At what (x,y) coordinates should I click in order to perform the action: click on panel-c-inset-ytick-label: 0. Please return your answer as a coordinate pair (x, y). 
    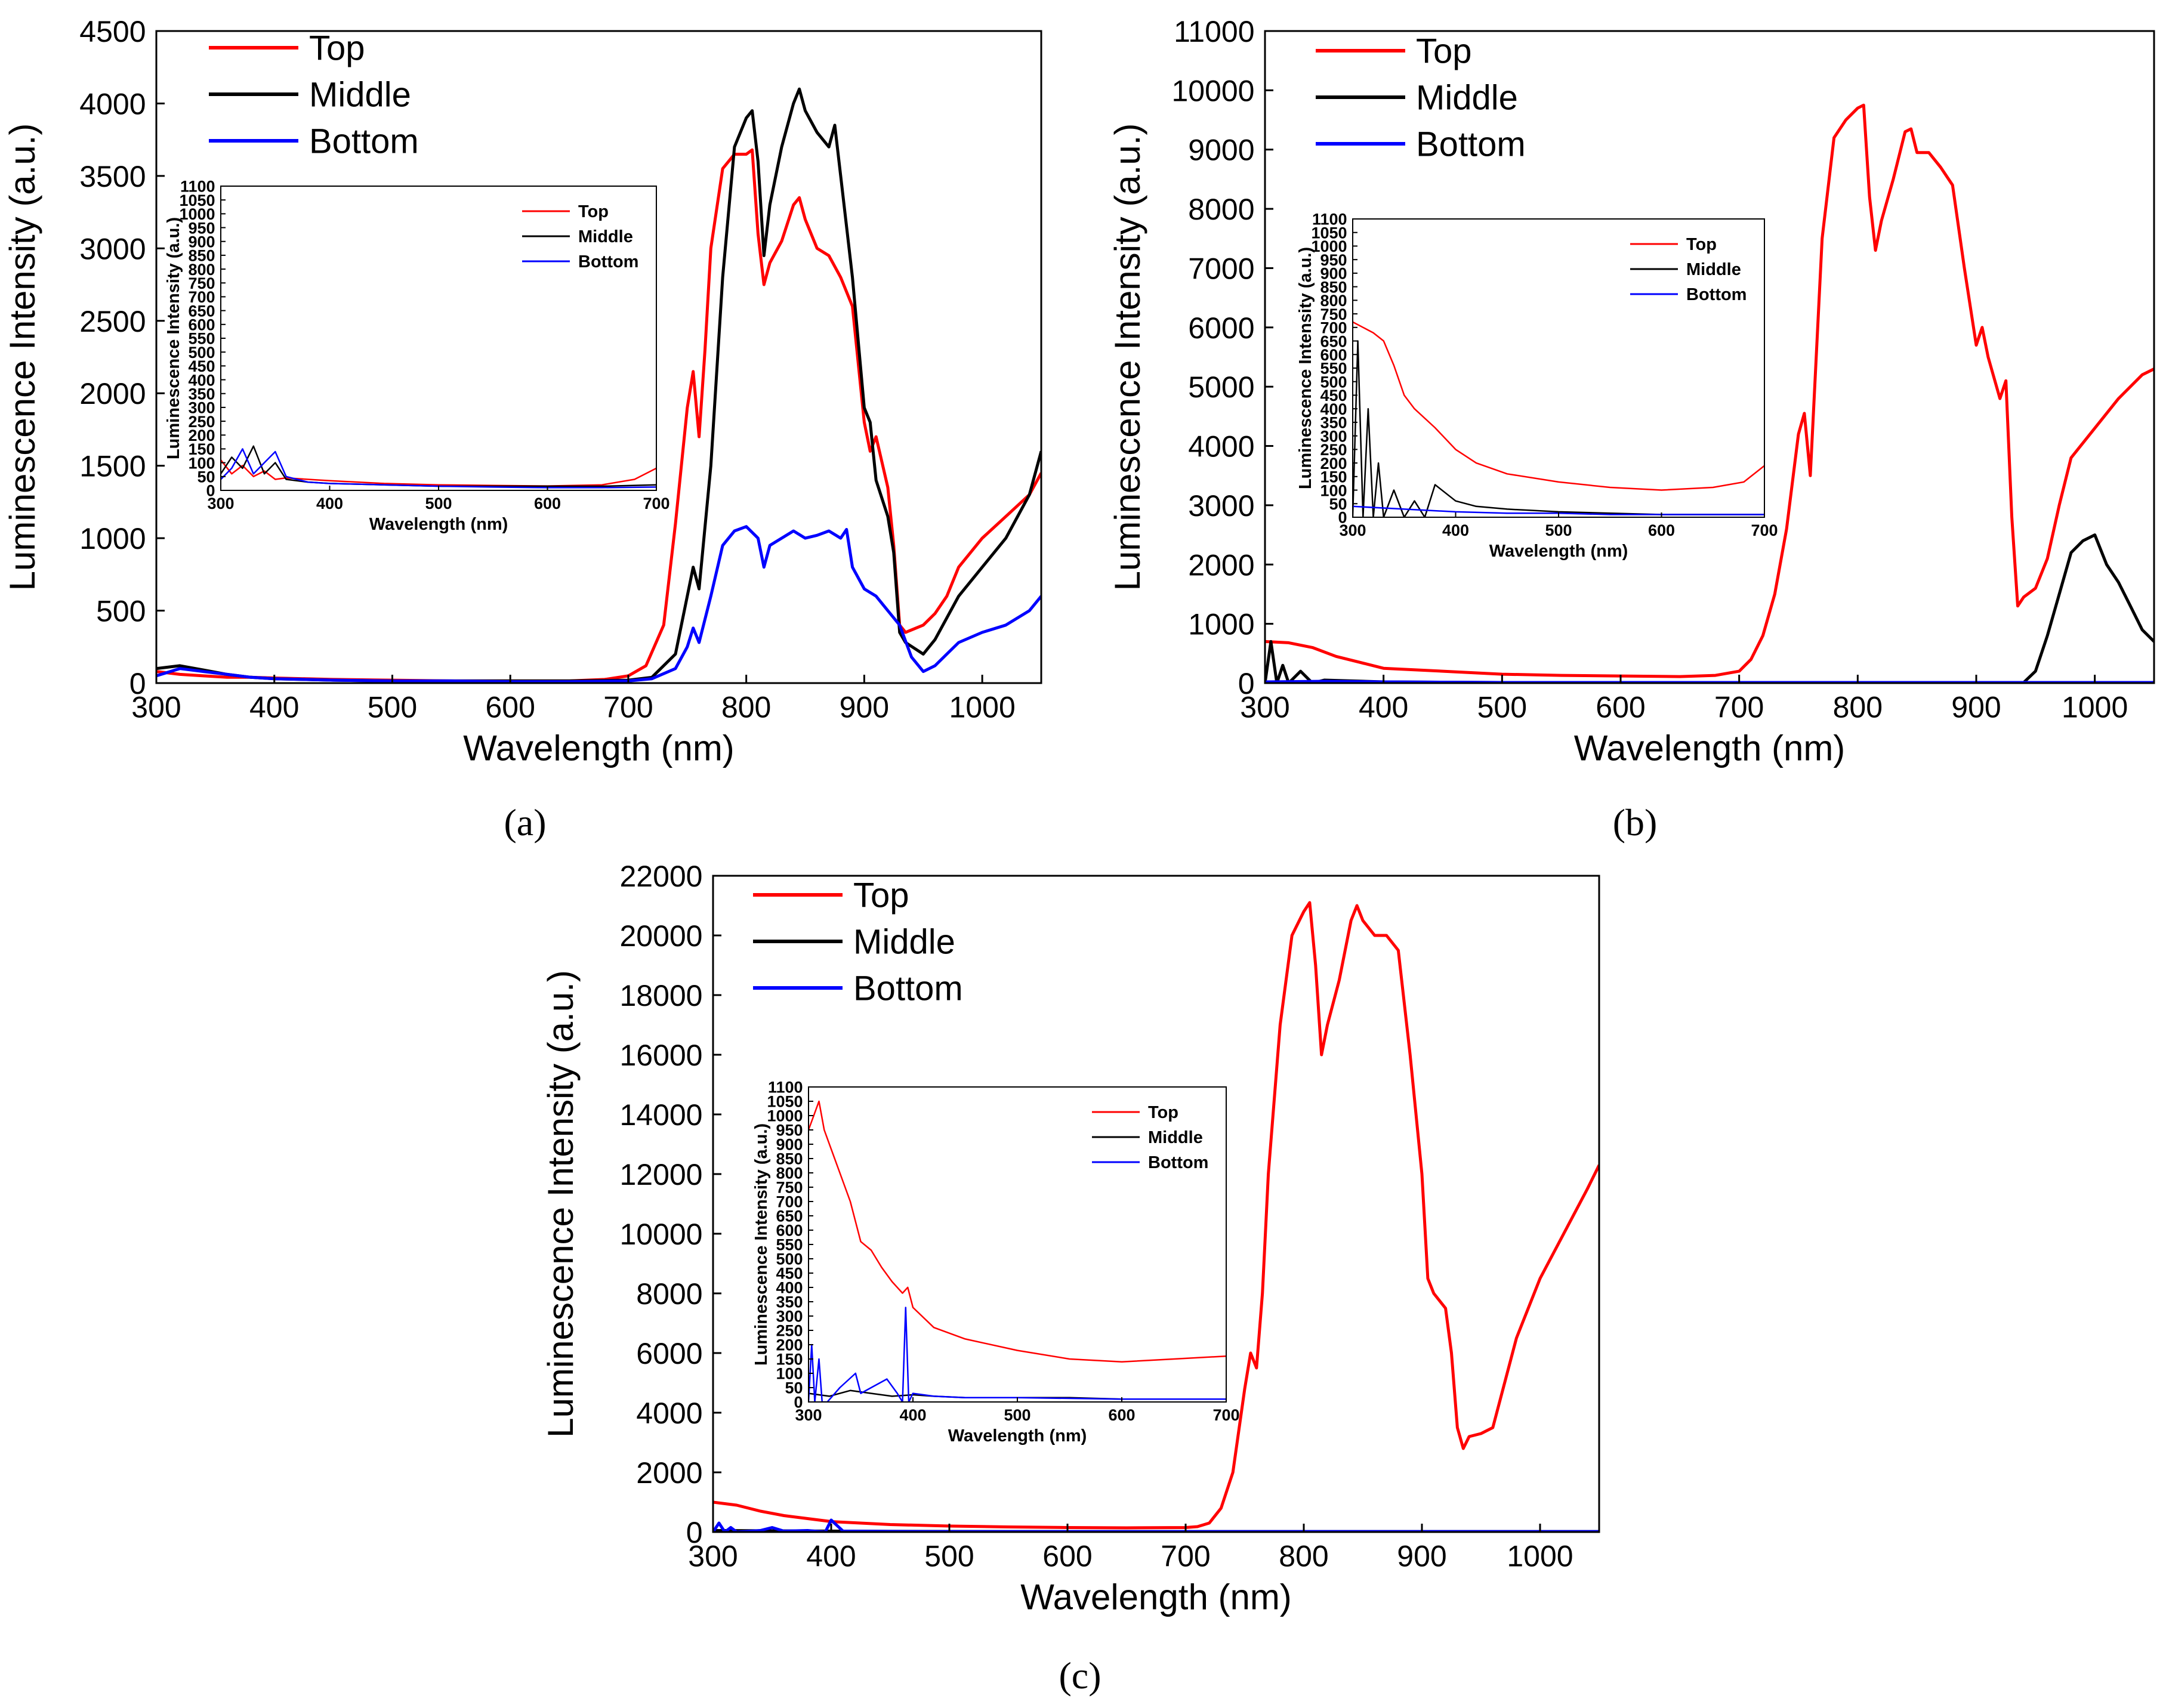
    Looking at the image, I should click on (798, 1403).